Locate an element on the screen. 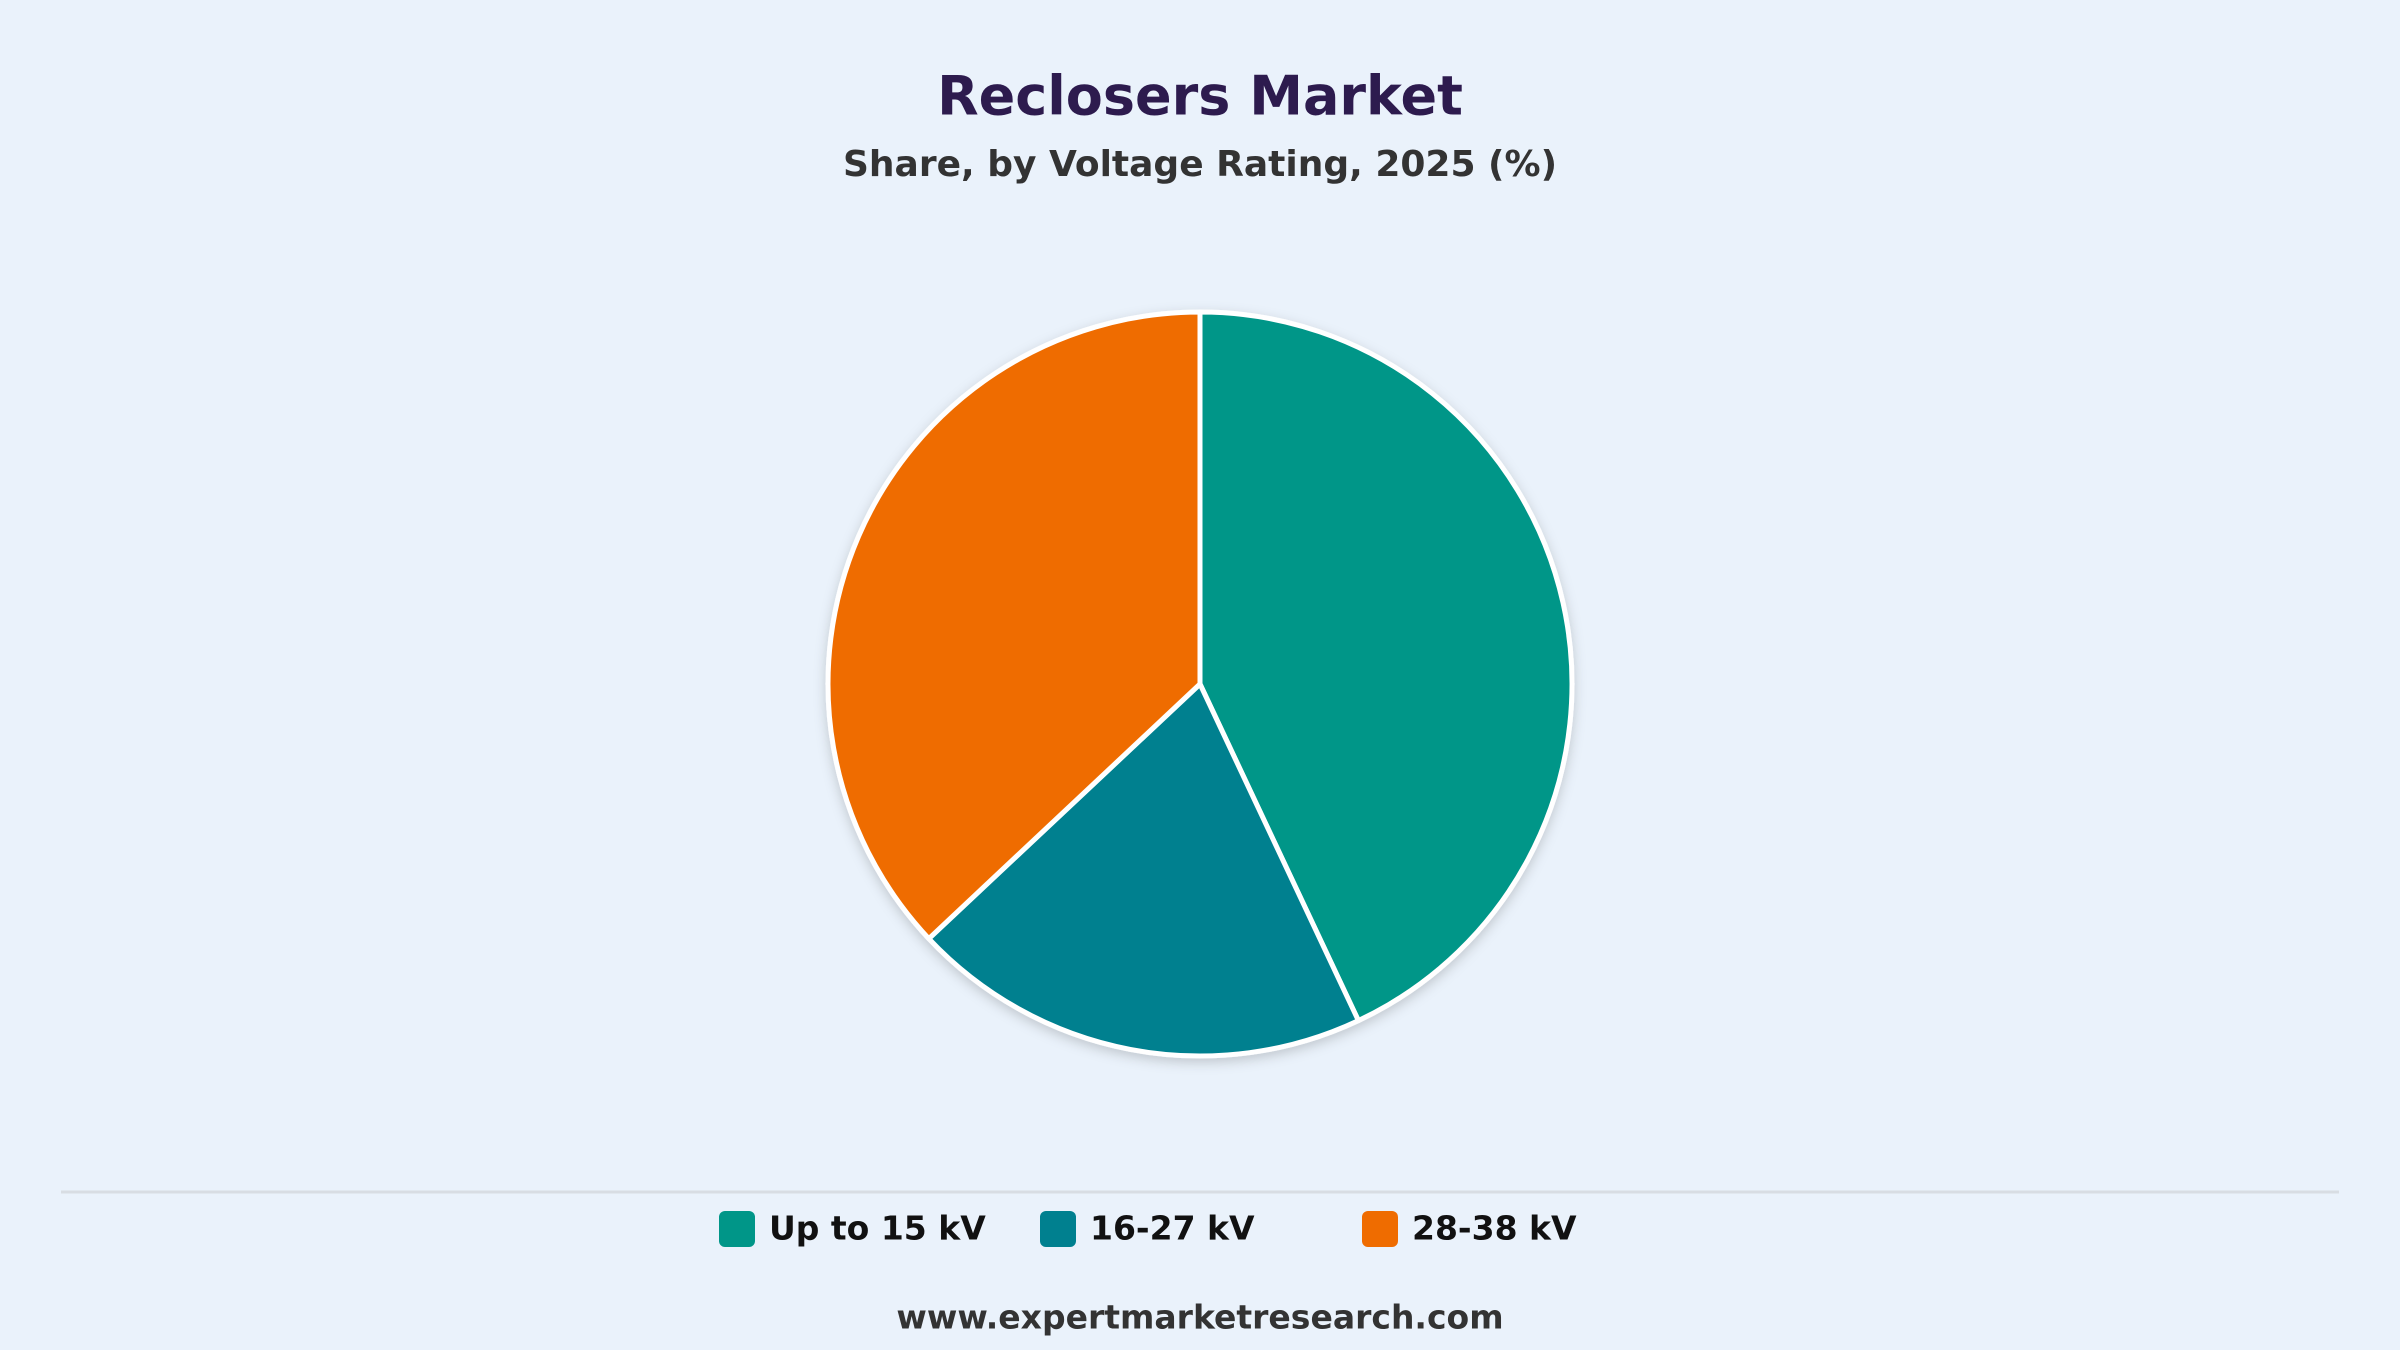  legend: Up to 15 kV 16-27 kV 28-38 kV is located at coordinates (1148, 1228).